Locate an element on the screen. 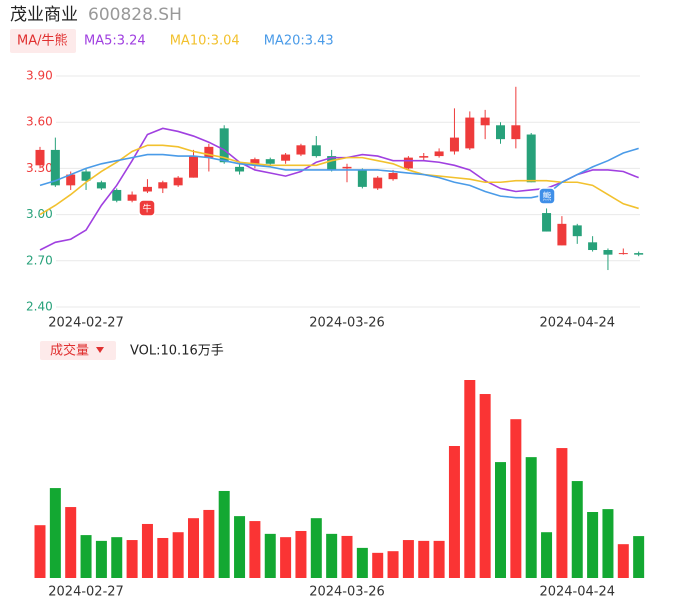 This screenshot has width=686, height=606. signal-label: 熊 is located at coordinates (546, 197).